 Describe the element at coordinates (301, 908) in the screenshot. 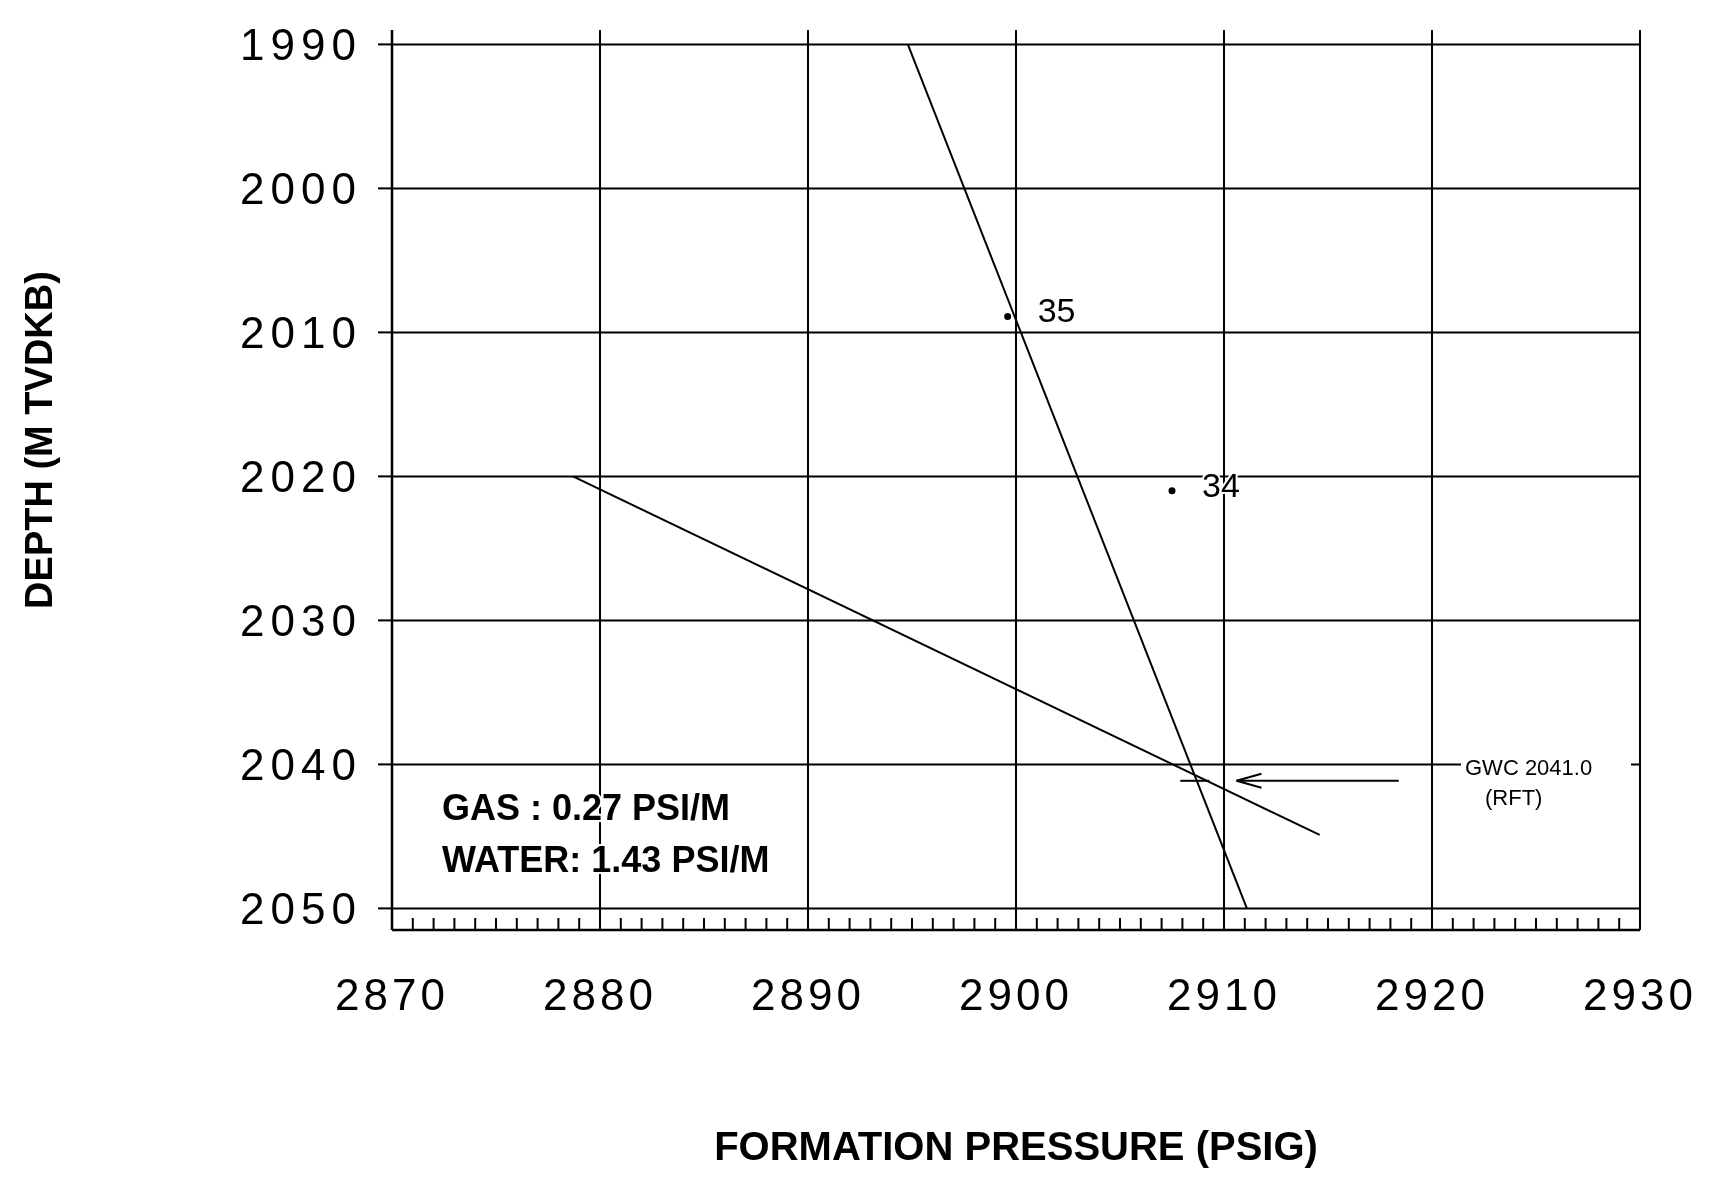

I see `y-tick-label: 2050` at that location.